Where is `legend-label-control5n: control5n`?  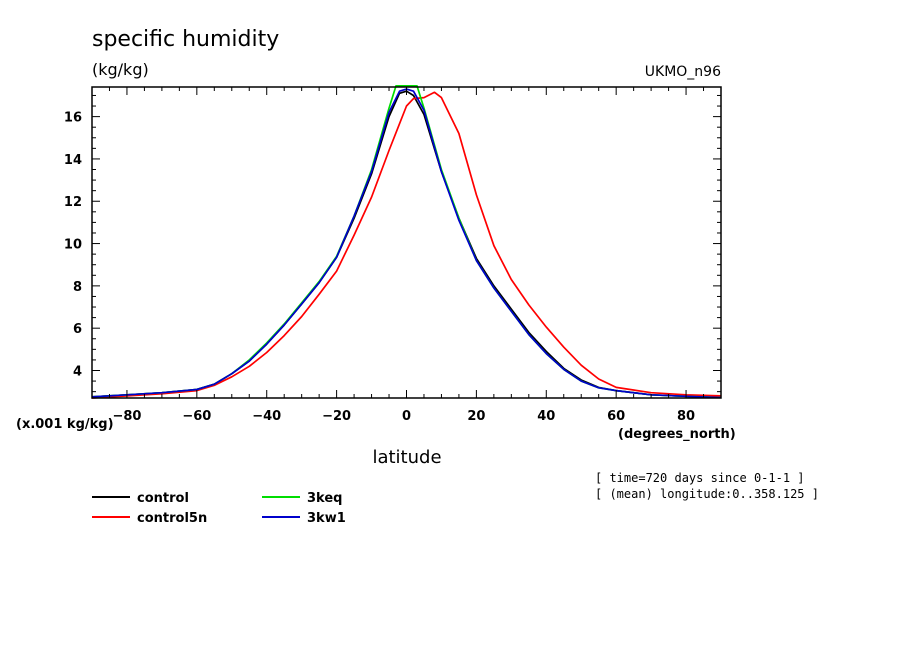 legend-label-control5n: control5n is located at coordinates (172, 518).